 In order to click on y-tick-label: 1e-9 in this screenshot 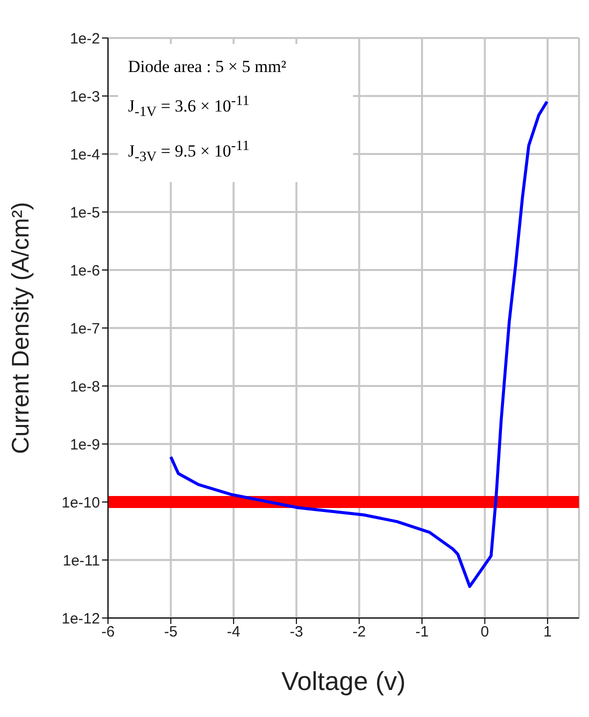, I will do `click(85, 445)`.